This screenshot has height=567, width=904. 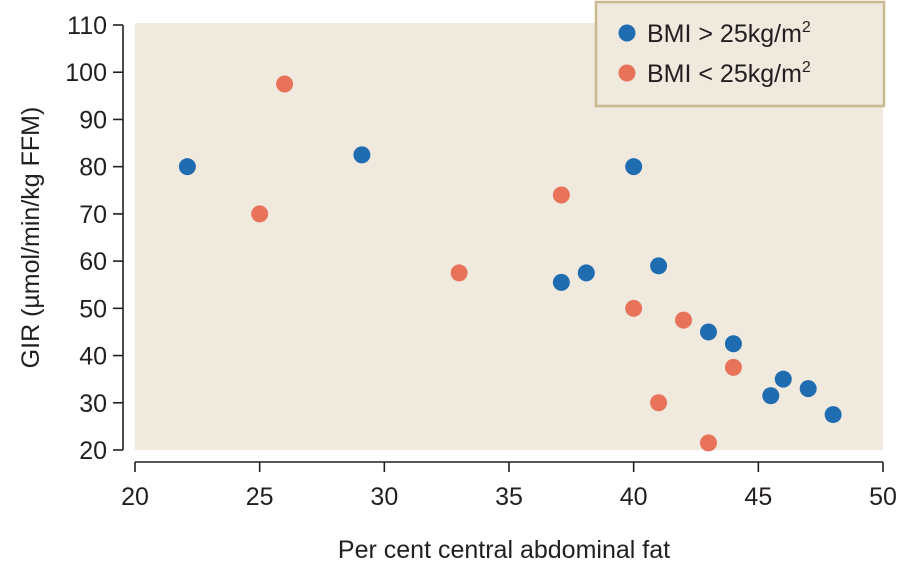 What do you see at coordinates (93, 451) in the screenshot?
I see `y-tick-label: 20` at bounding box center [93, 451].